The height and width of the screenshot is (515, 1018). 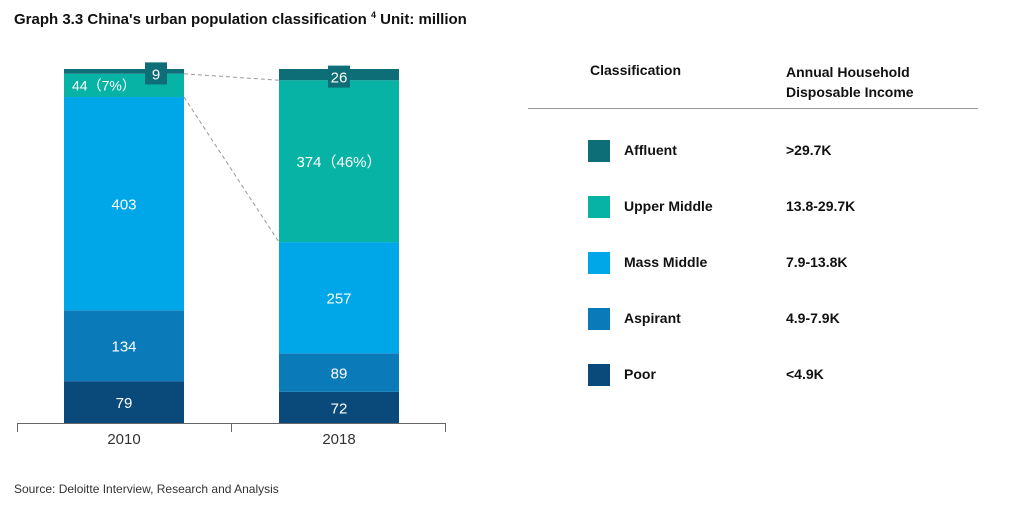 I want to click on bar-segment-mass-middle-2010, so click(x=124, y=204).